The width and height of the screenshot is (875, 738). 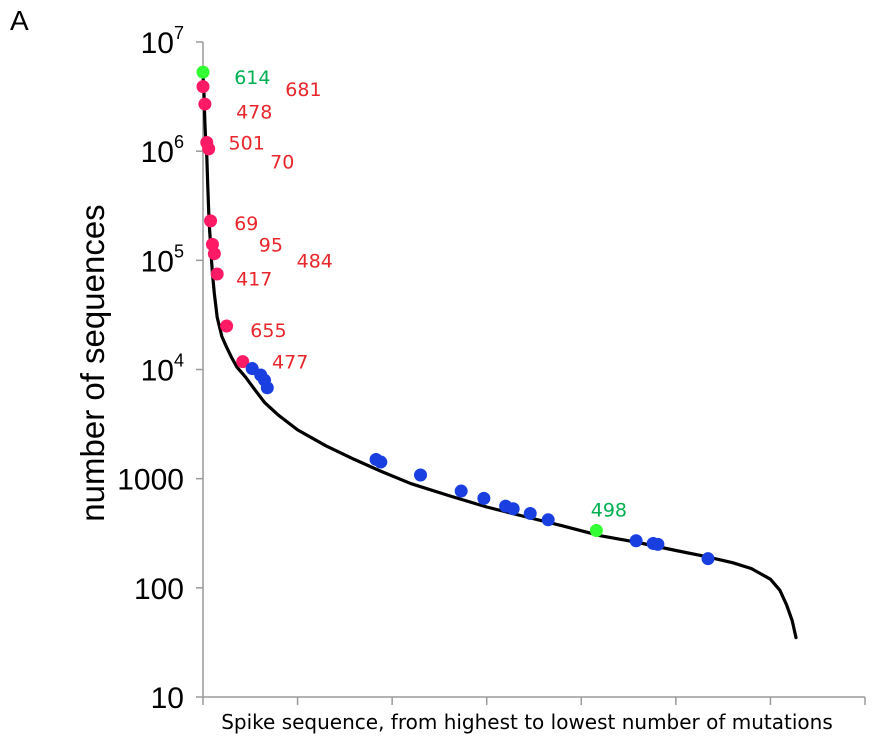 I want to click on annotation-label: 655, so click(x=268, y=331).